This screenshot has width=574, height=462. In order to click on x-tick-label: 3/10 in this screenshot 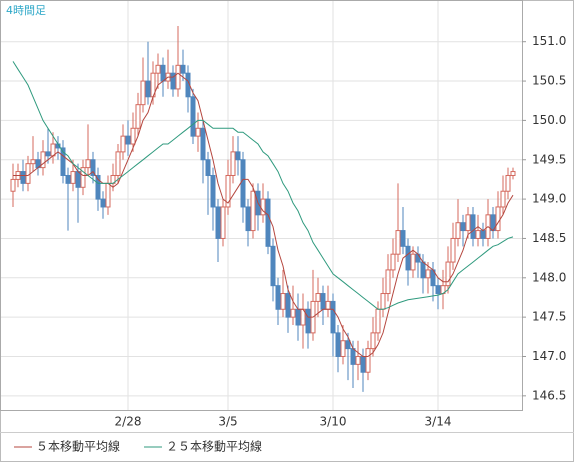, I will do `click(333, 422)`.